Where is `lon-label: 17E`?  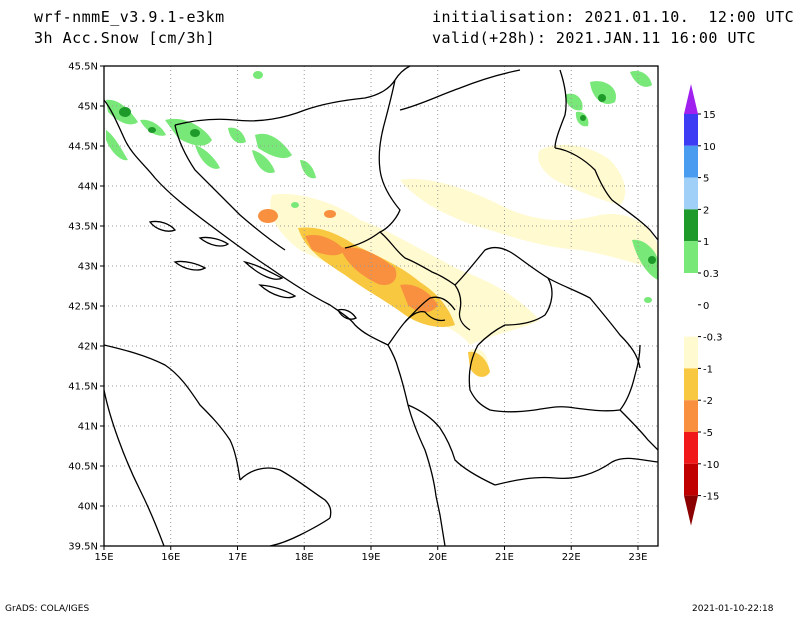
lon-label: 17E is located at coordinates (237, 557).